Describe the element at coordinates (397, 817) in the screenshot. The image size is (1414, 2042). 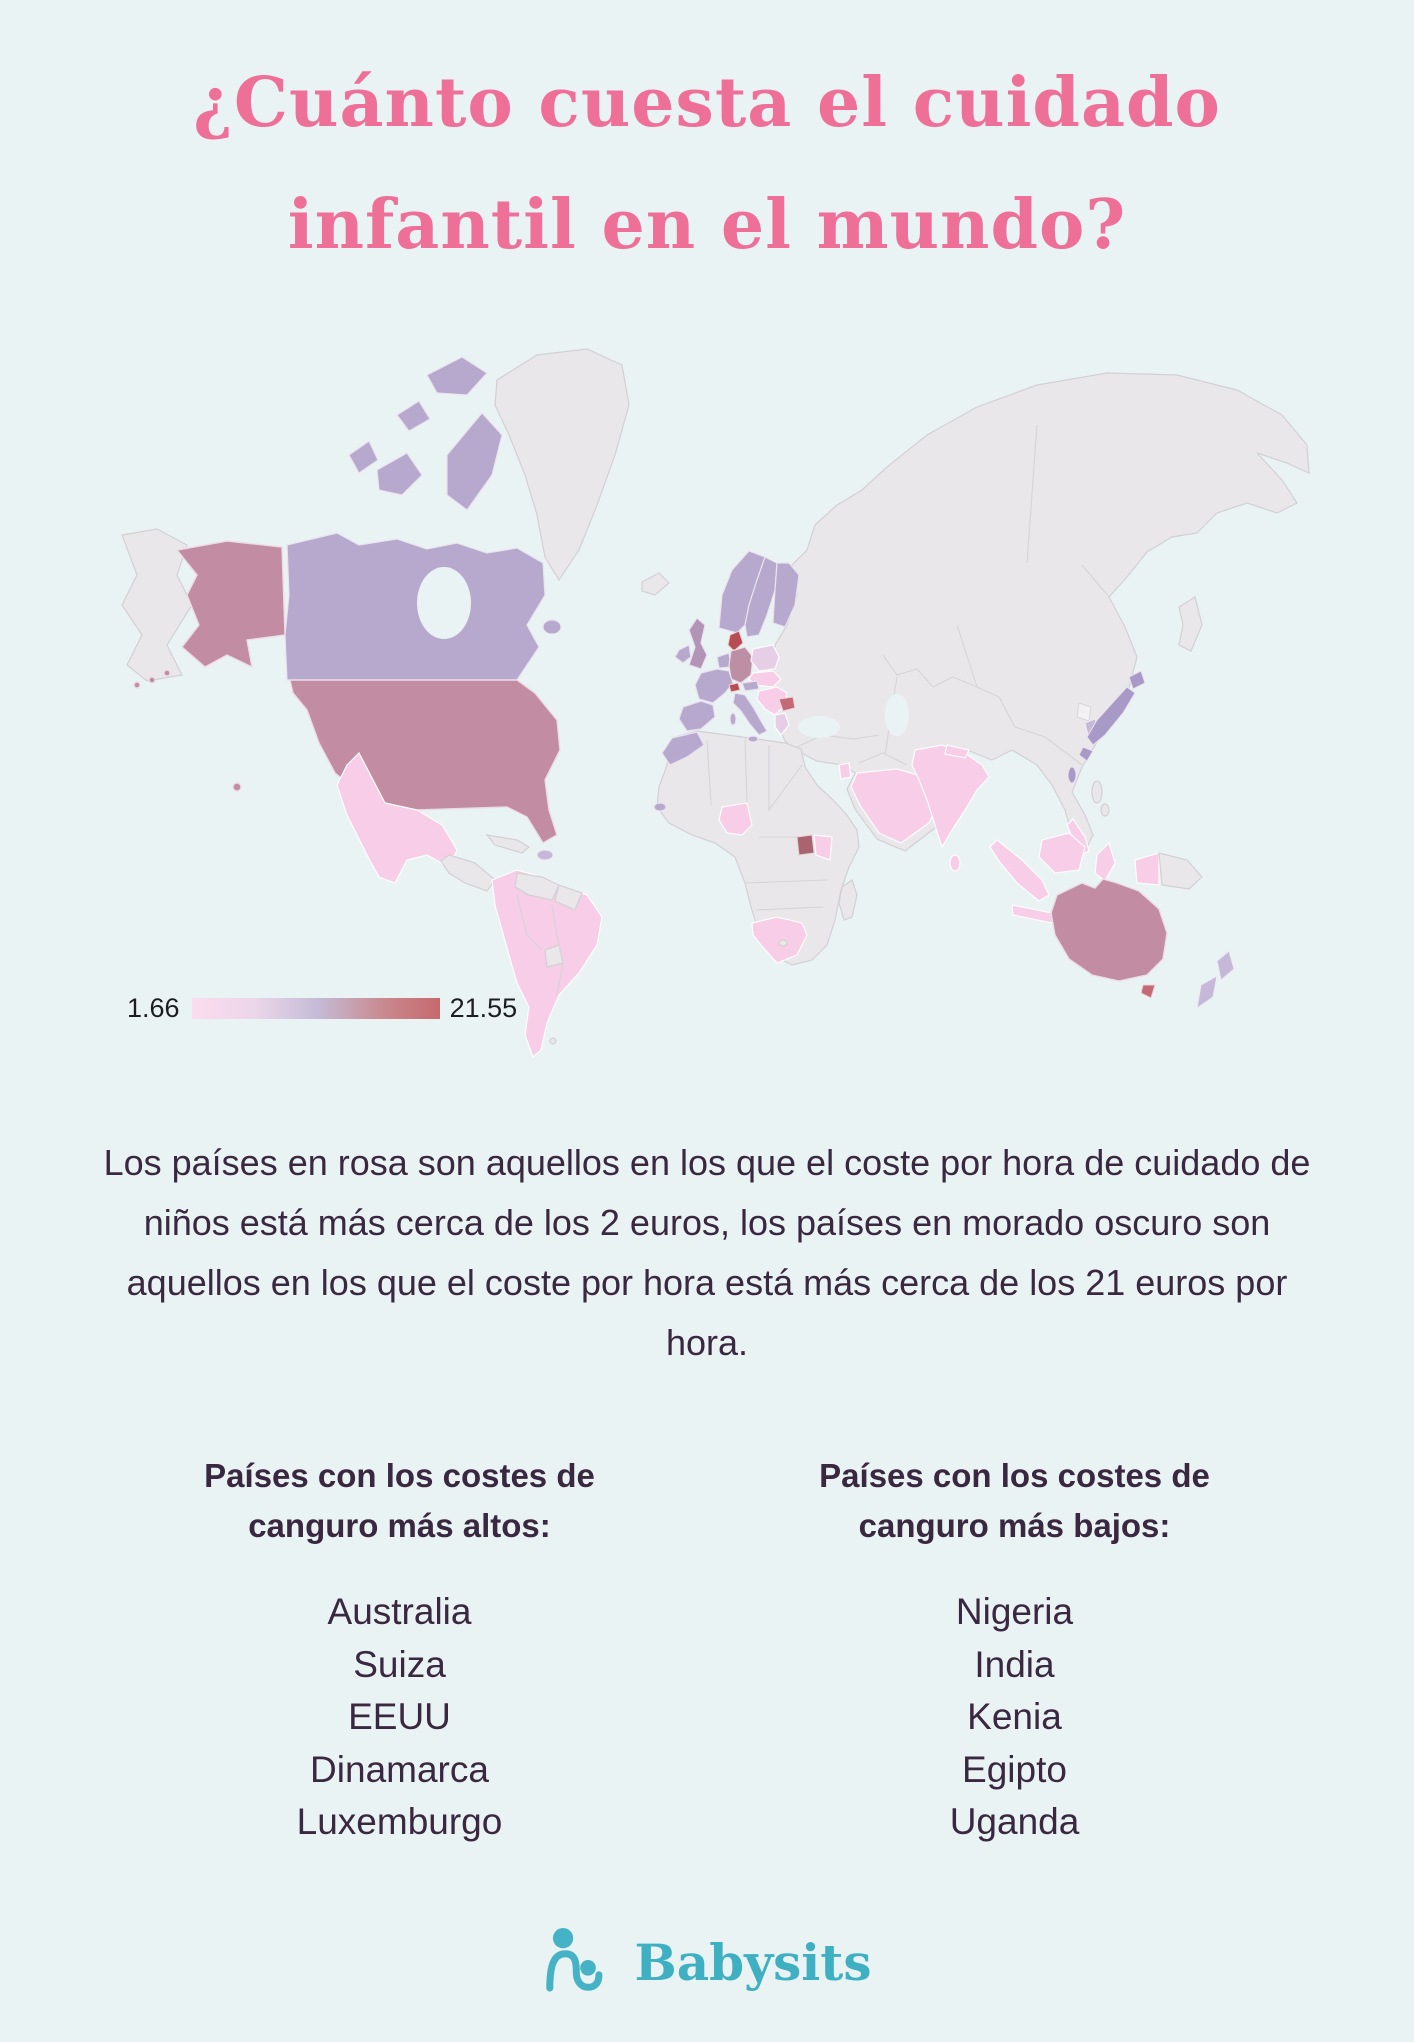
I see `country-mexico` at that location.